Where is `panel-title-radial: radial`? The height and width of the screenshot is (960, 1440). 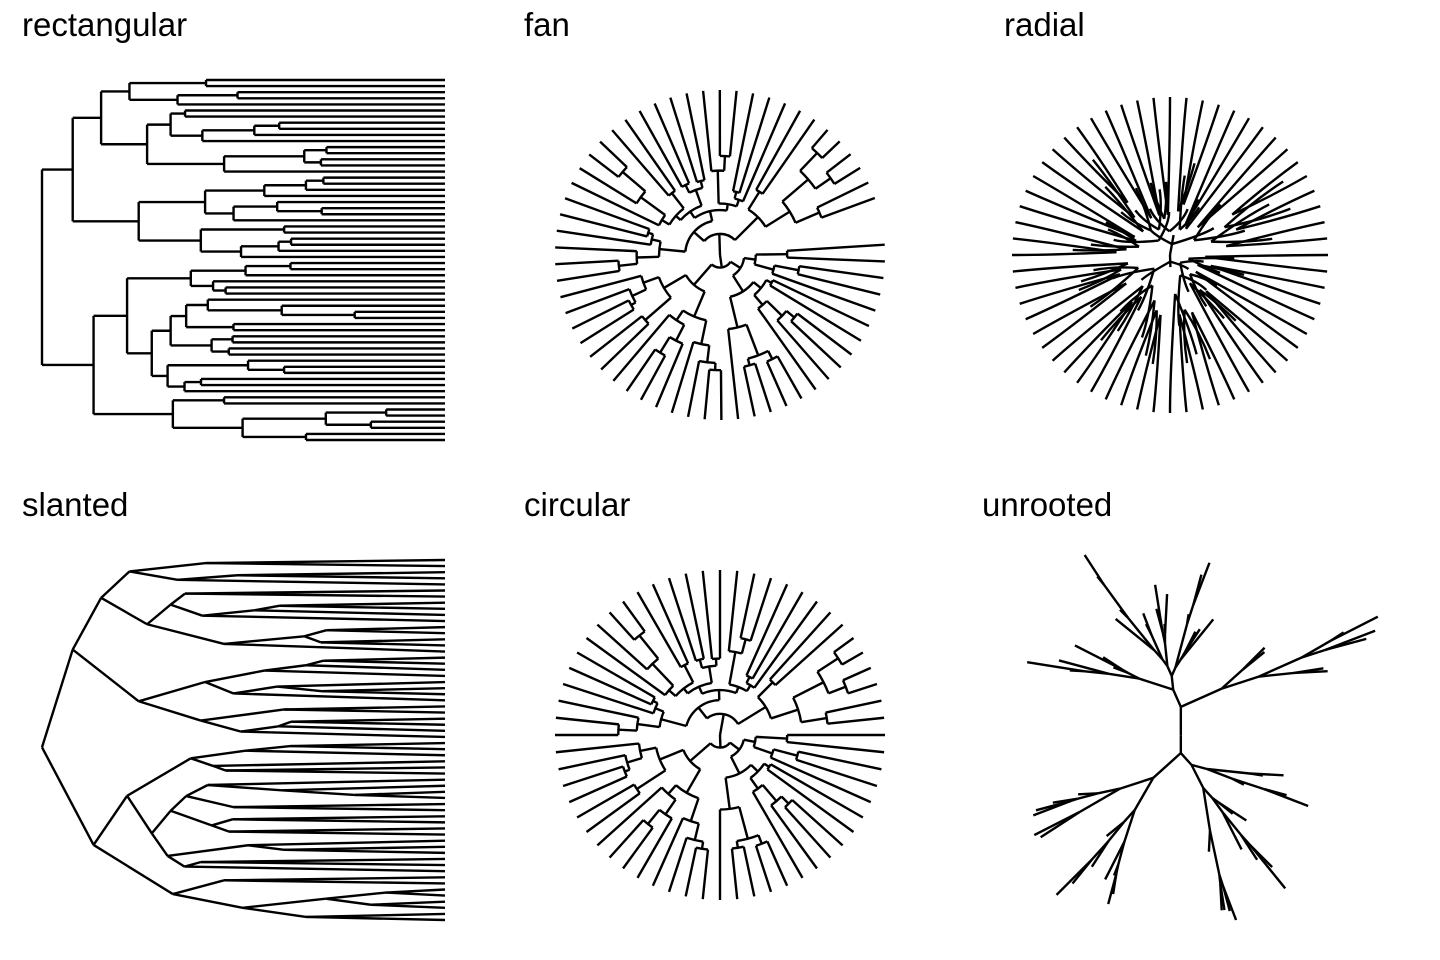 panel-title-radial: radial is located at coordinates (1044, 24).